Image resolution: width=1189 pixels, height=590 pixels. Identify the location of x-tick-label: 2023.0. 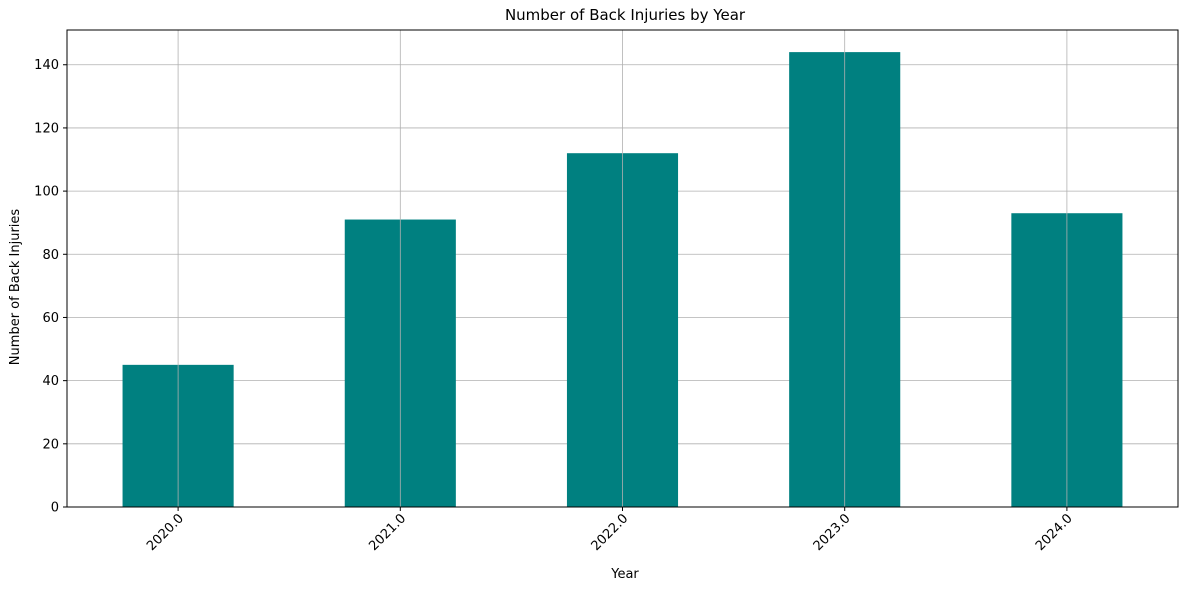
(832, 532).